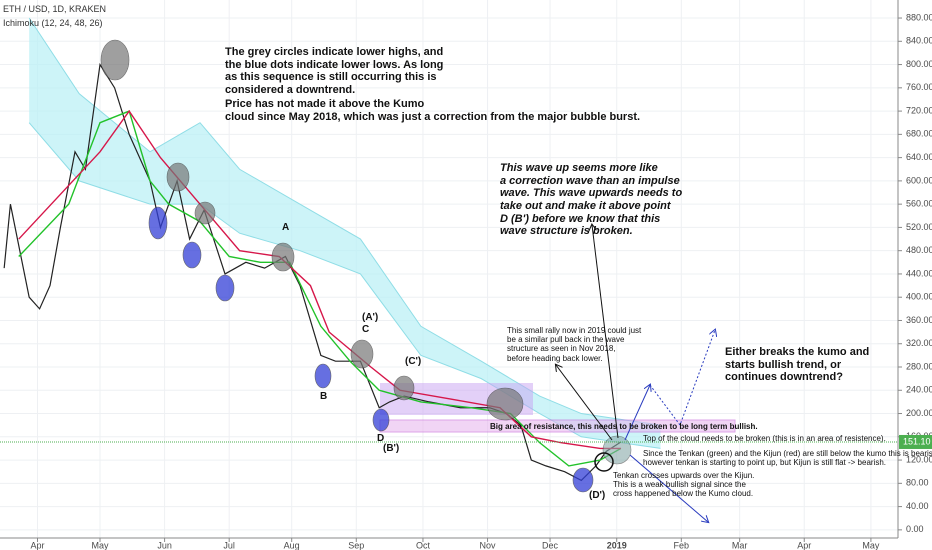  I want to click on y-tick-label: 200.00, so click(919, 413).